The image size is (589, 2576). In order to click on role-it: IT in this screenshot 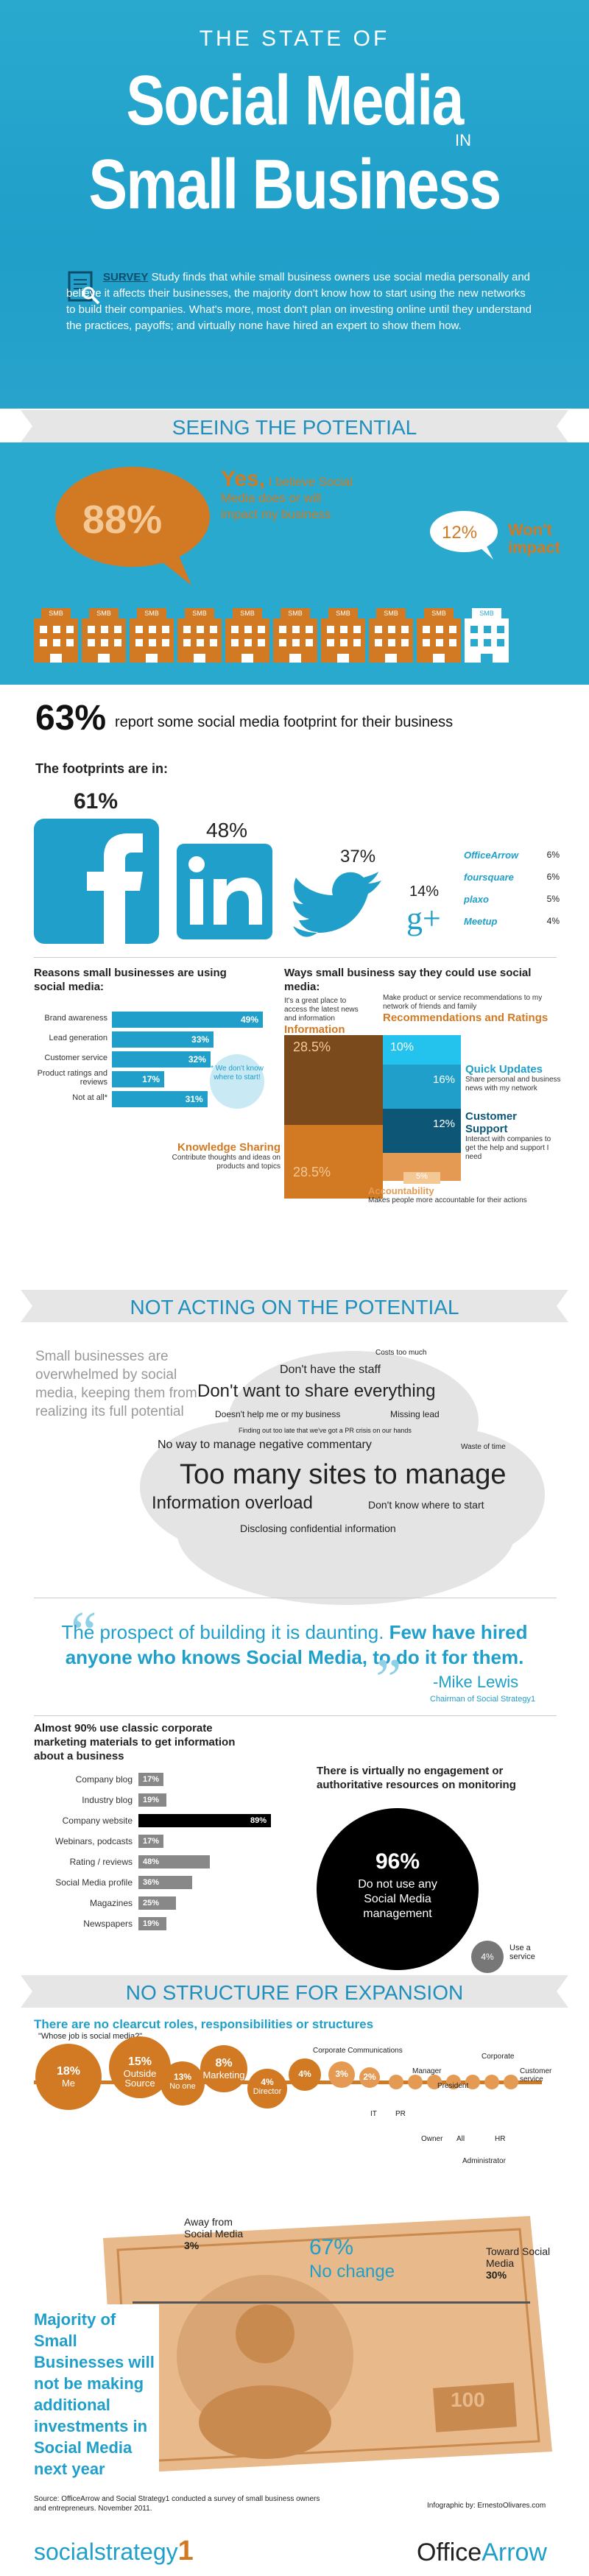, I will do `click(373, 2114)`.